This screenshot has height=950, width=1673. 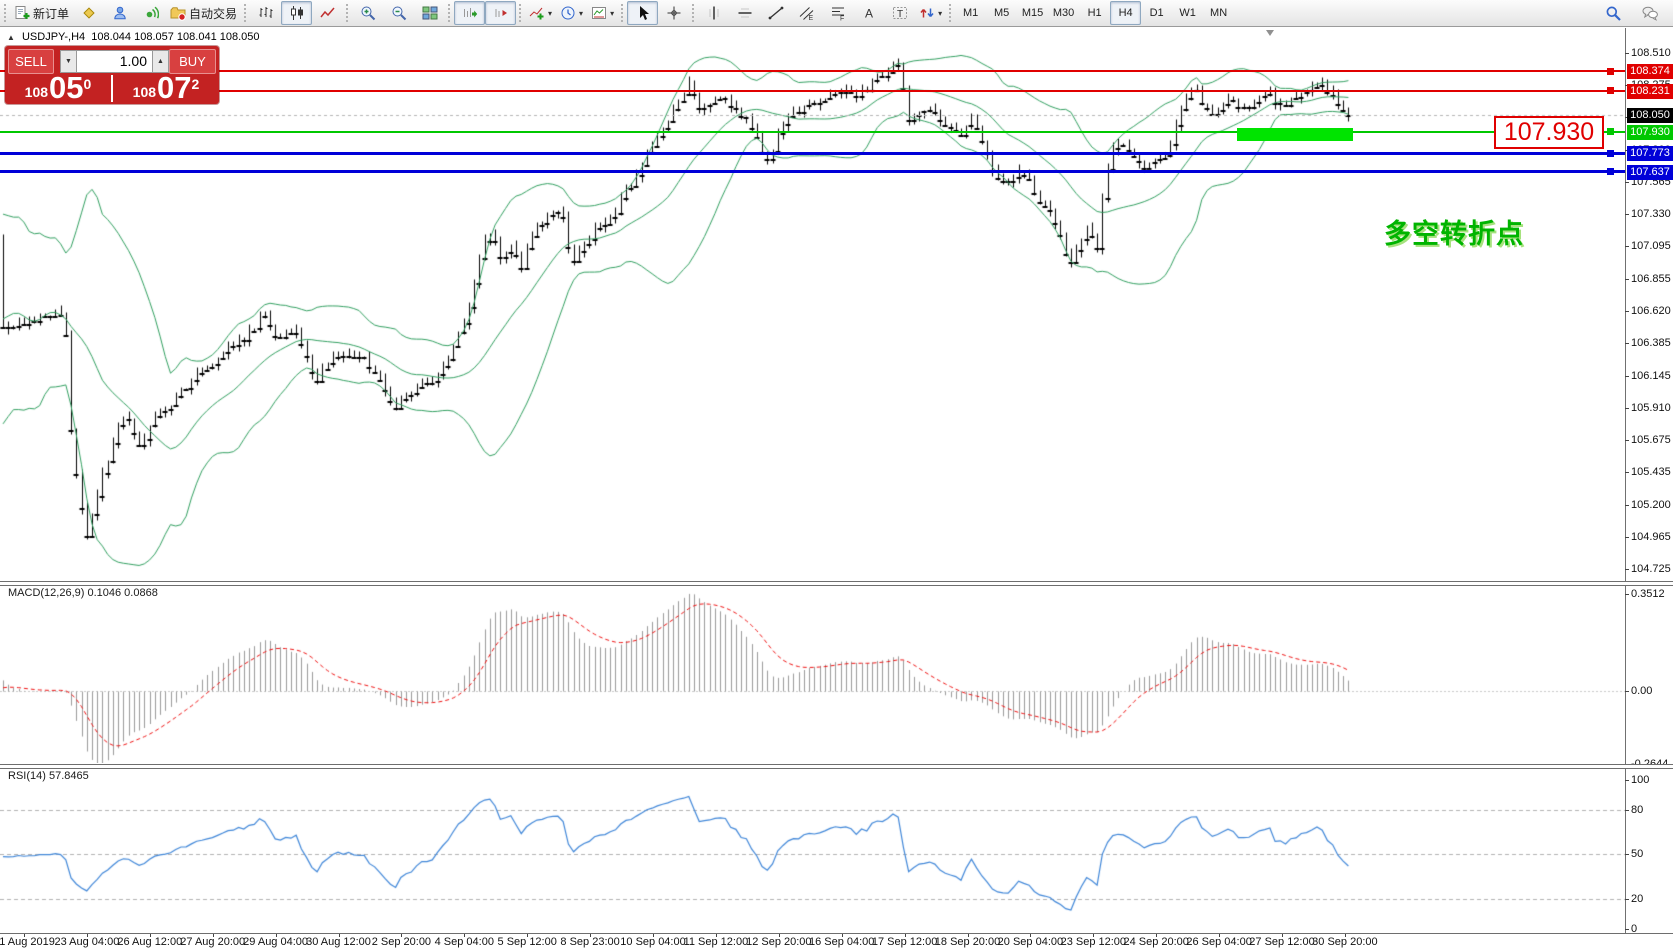 I want to click on volume-input: 1.00, so click(x=114, y=61).